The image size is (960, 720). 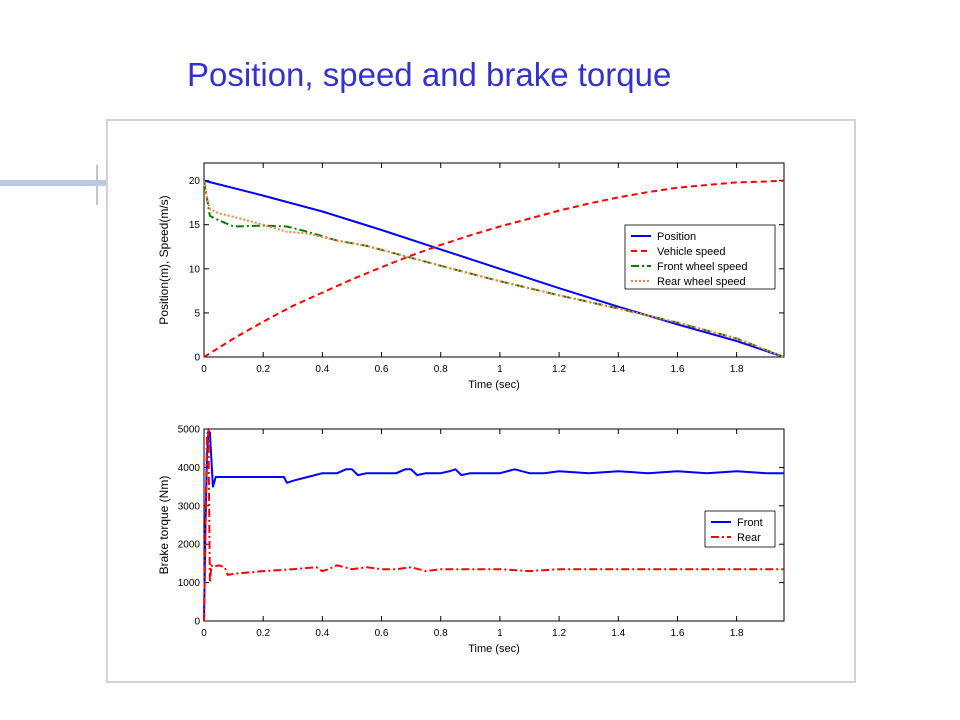 What do you see at coordinates (195, 225) in the screenshot?
I see `y-tick-label: 15` at bounding box center [195, 225].